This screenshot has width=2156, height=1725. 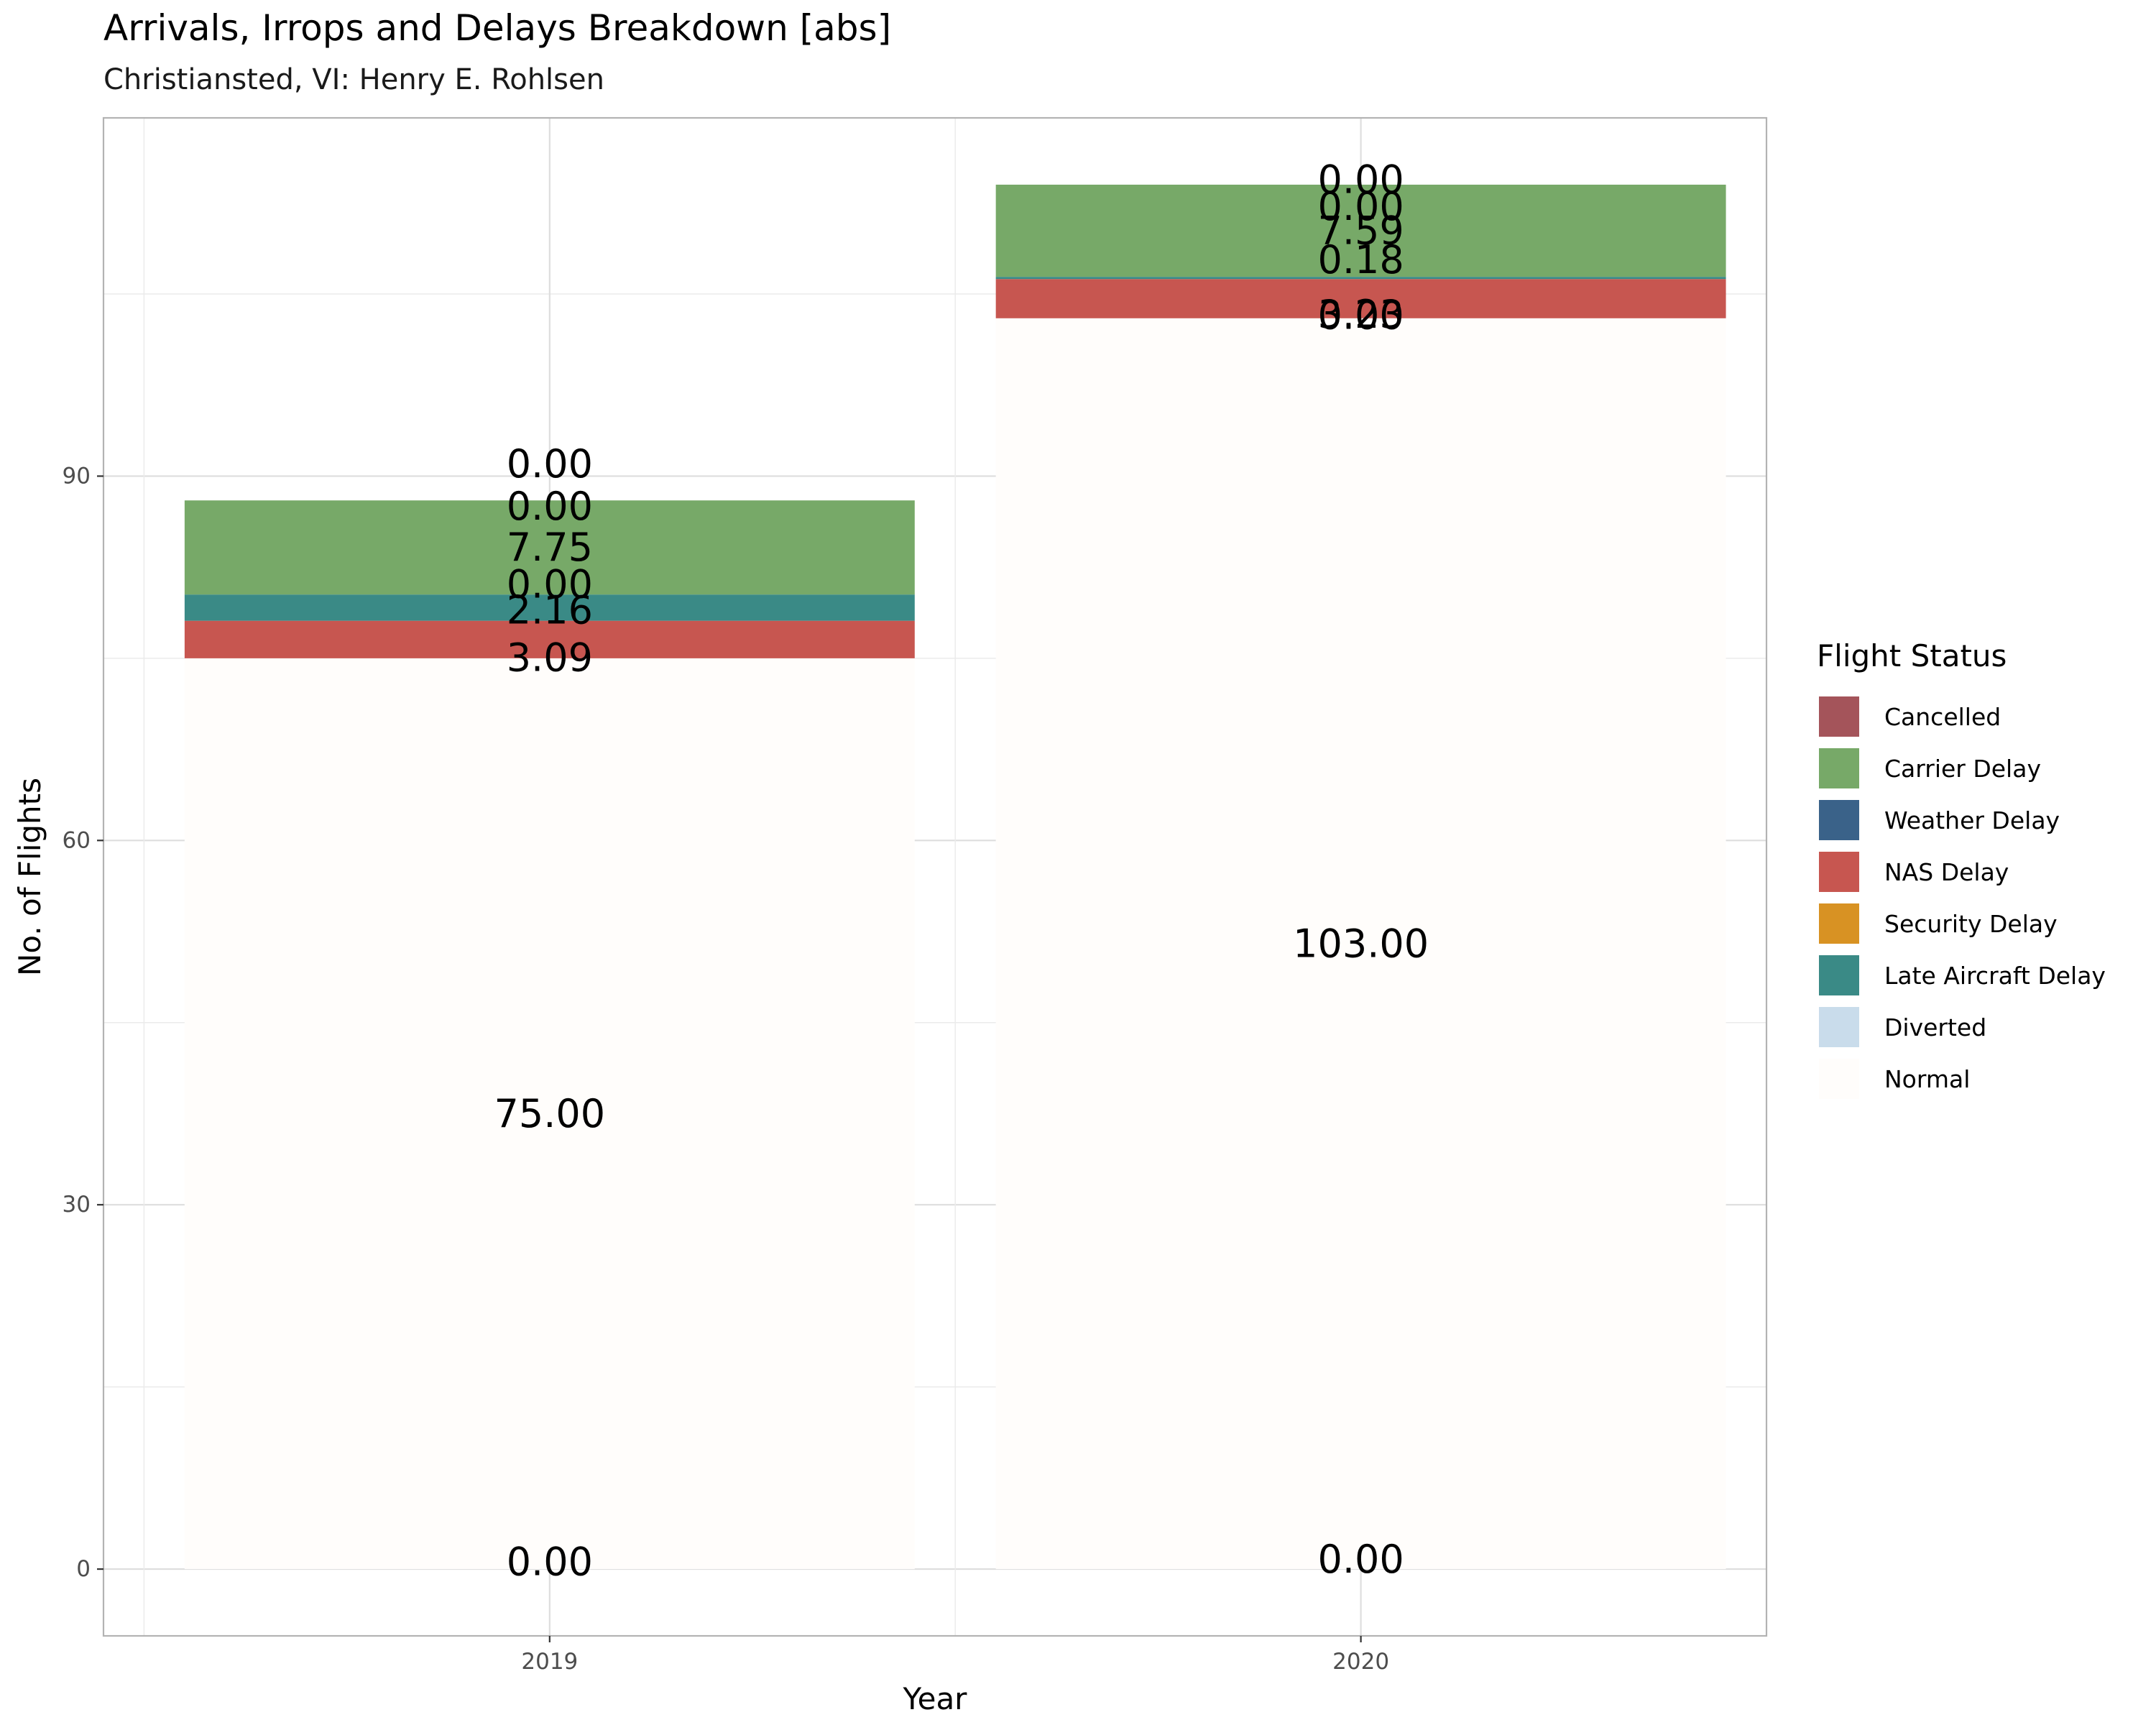 What do you see at coordinates (1360, 278) in the screenshot?
I see `bar-segment-late-aircraft-delay-2020` at bounding box center [1360, 278].